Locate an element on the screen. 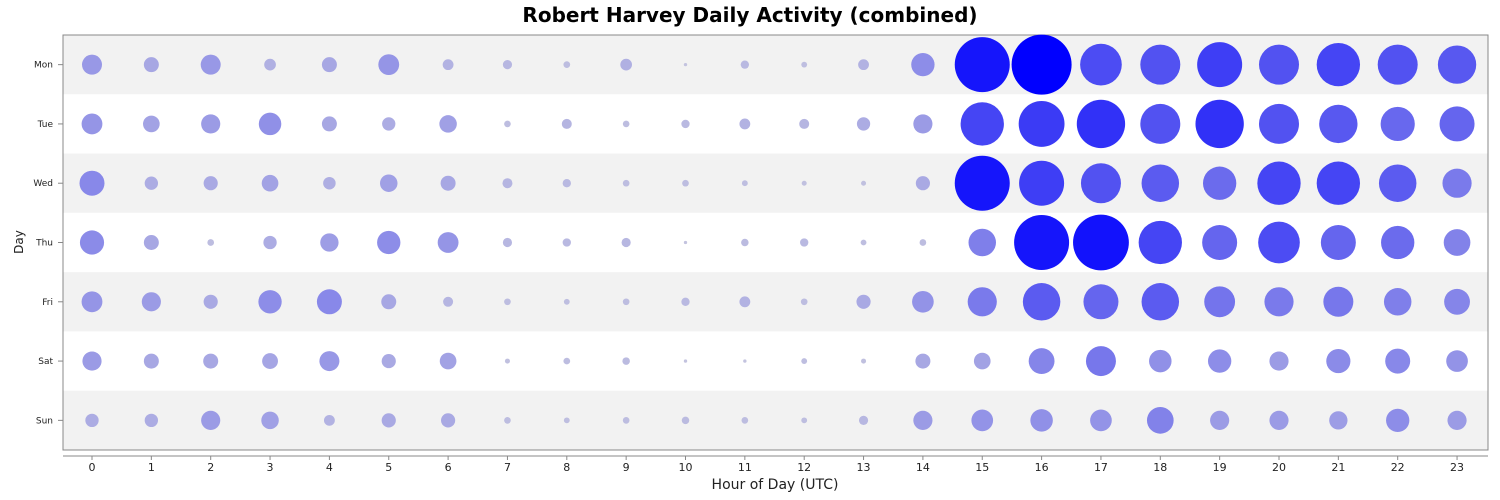 This screenshot has width=1500, height=500. y-tick-label: Tue is located at coordinates (45, 125).